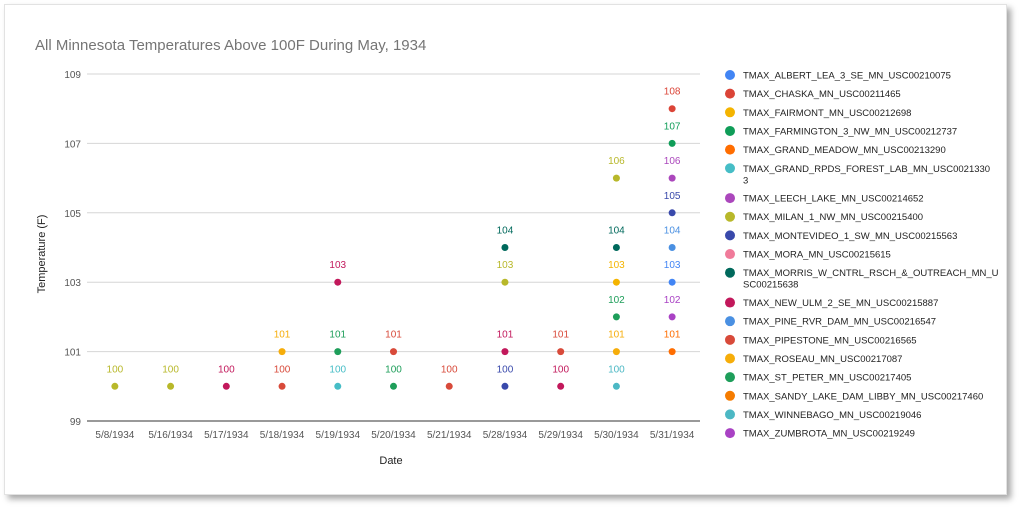  Describe the element at coordinates (833, 217) in the screenshot. I see `legend-label: TMAX_MILAN_1_NW_MN_USC00215400` at that location.